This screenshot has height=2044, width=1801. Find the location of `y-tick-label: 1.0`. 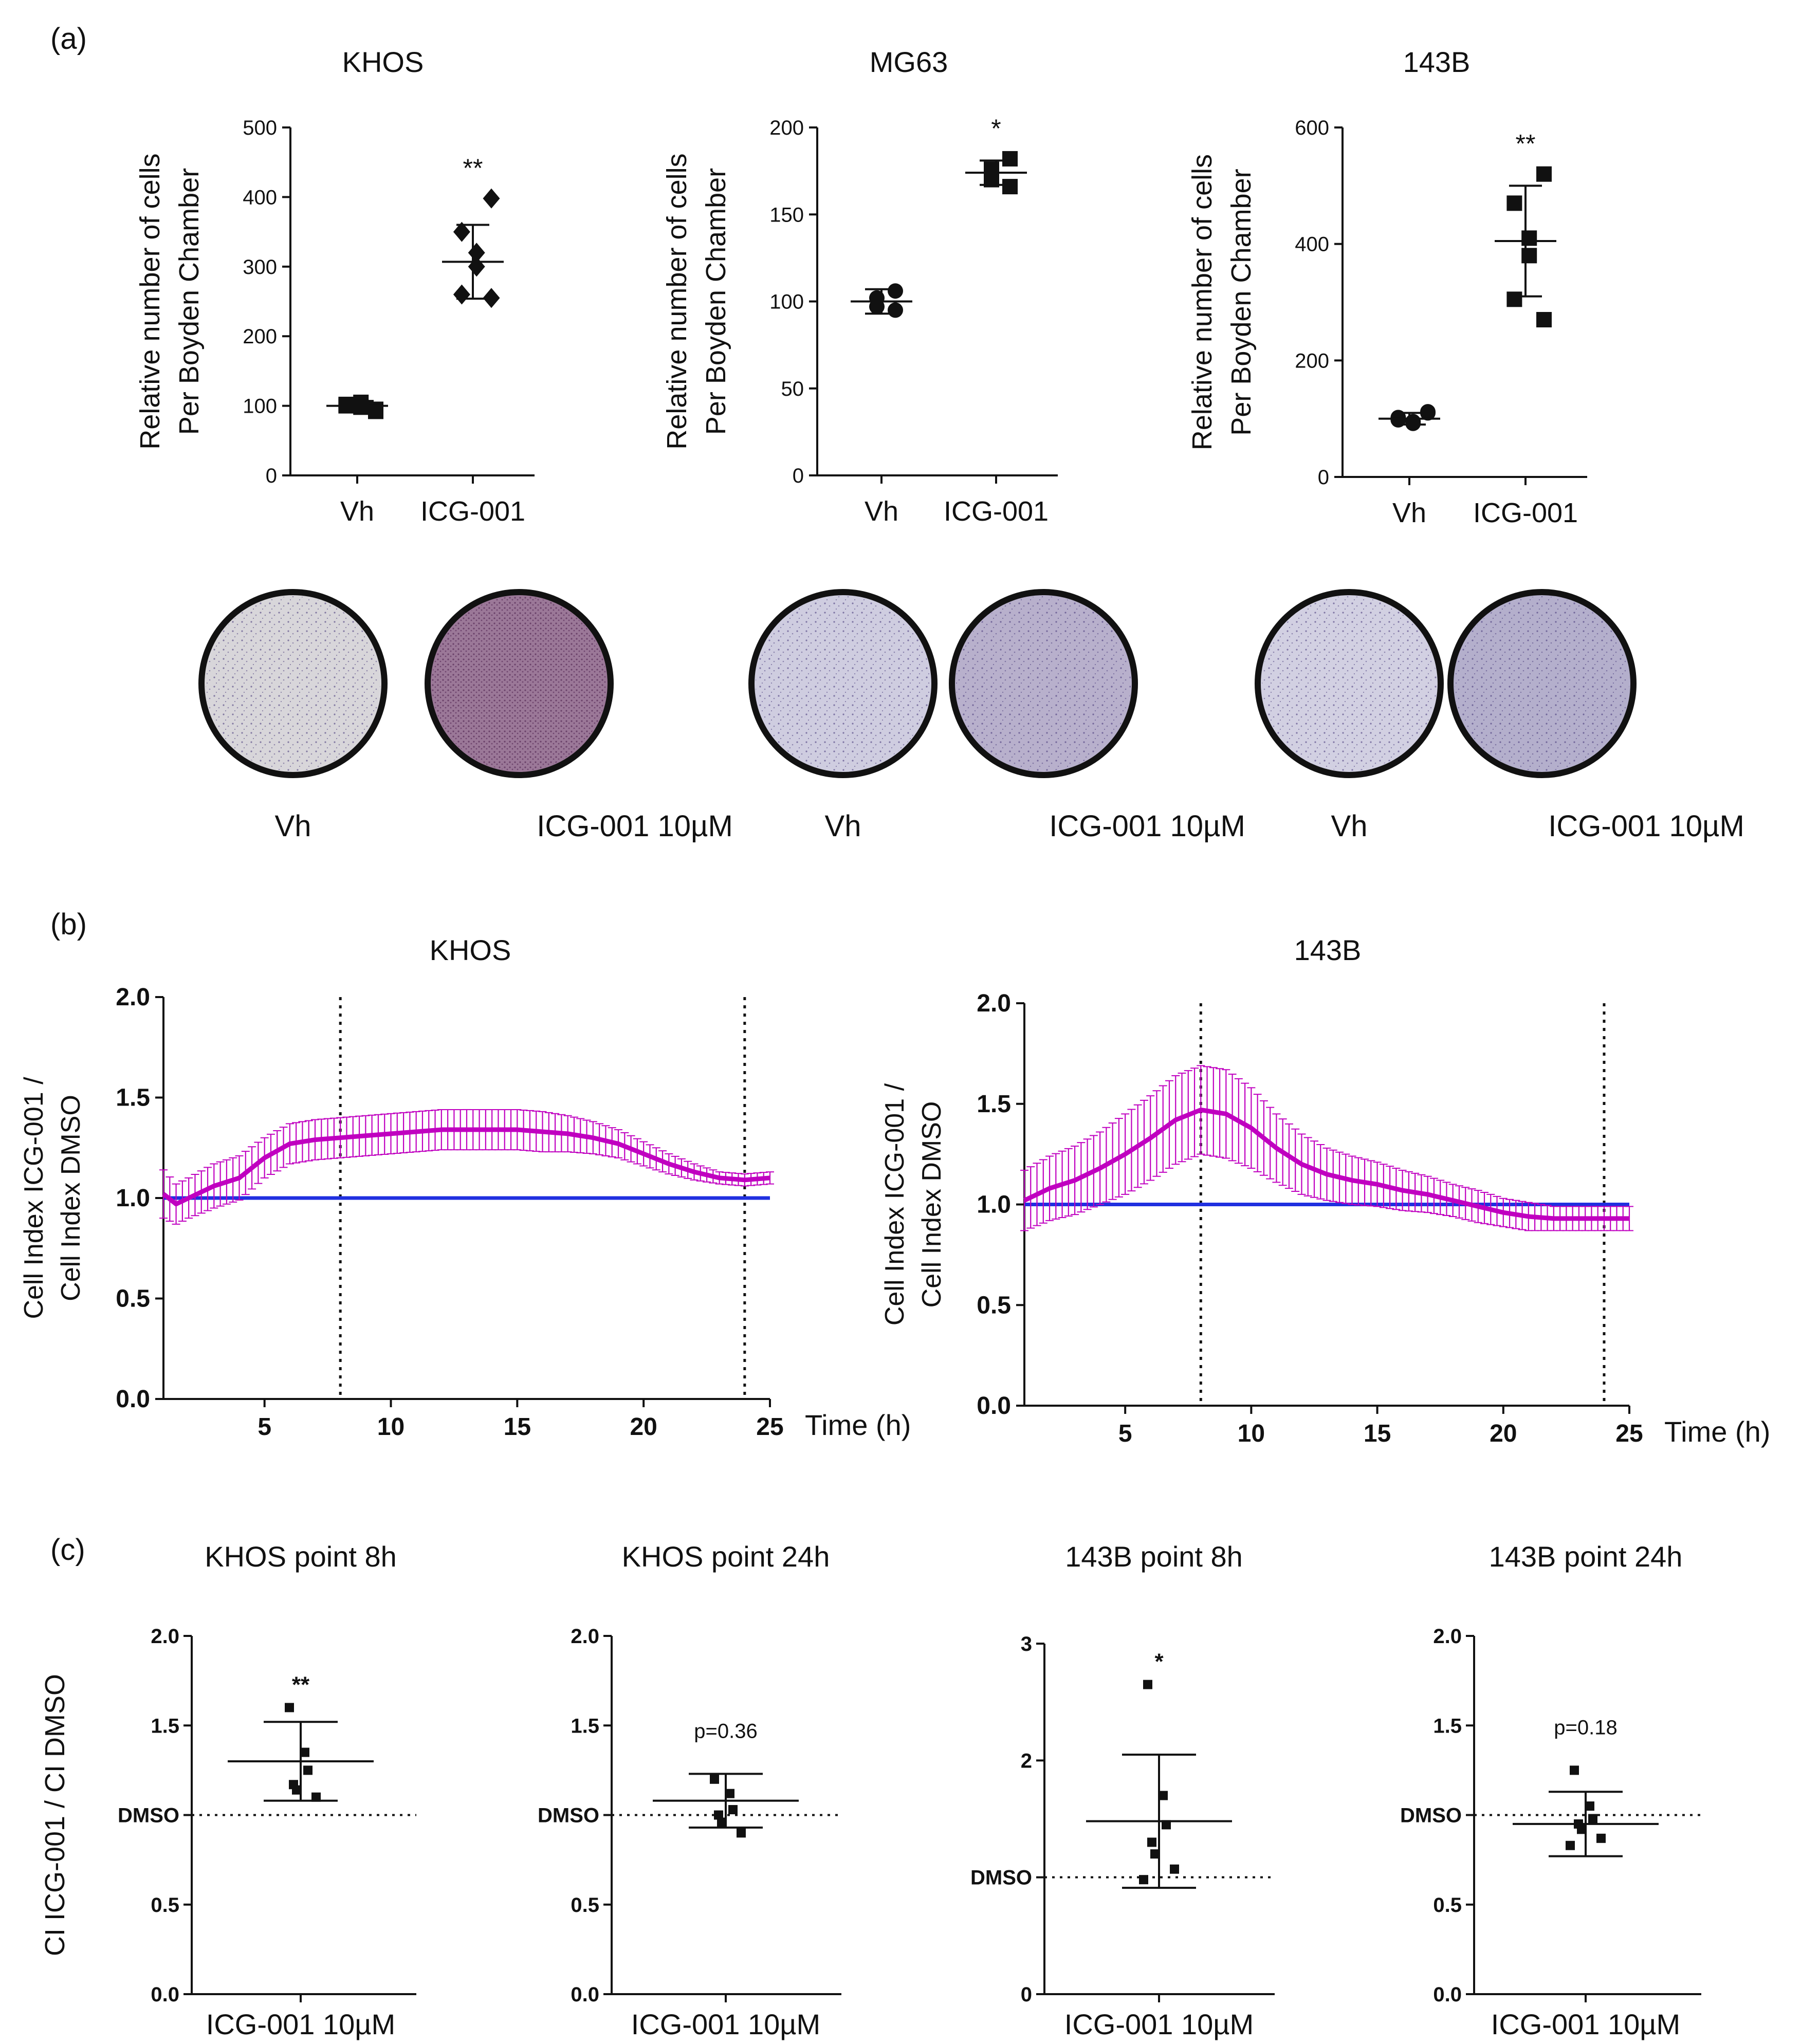

y-tick-label: 1.0 is located at coordinates (994, 1205).